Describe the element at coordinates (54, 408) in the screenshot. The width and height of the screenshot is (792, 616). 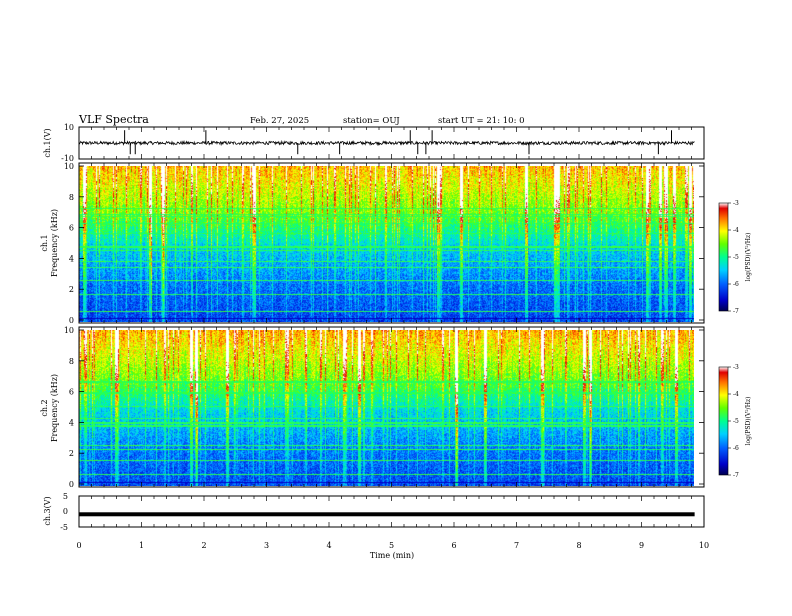
I see `ch2-spec-ylabel-frequency: Frequency (kHz)` at that location.